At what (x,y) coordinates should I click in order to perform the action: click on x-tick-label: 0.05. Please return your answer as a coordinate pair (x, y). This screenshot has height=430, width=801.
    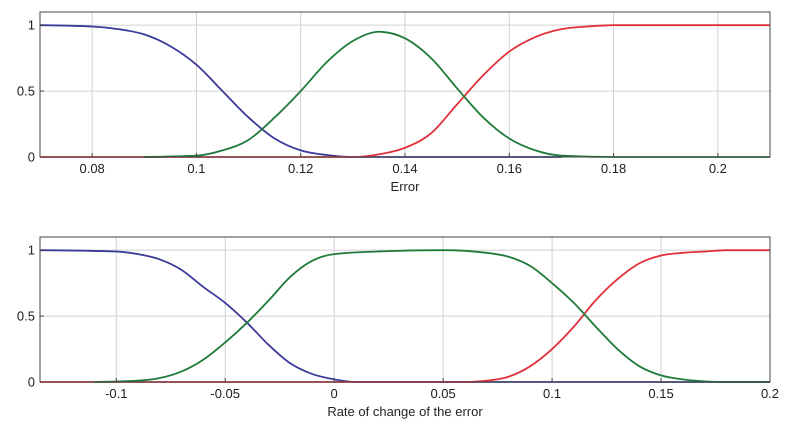
    Looking at the image, I should click on (443, 393).